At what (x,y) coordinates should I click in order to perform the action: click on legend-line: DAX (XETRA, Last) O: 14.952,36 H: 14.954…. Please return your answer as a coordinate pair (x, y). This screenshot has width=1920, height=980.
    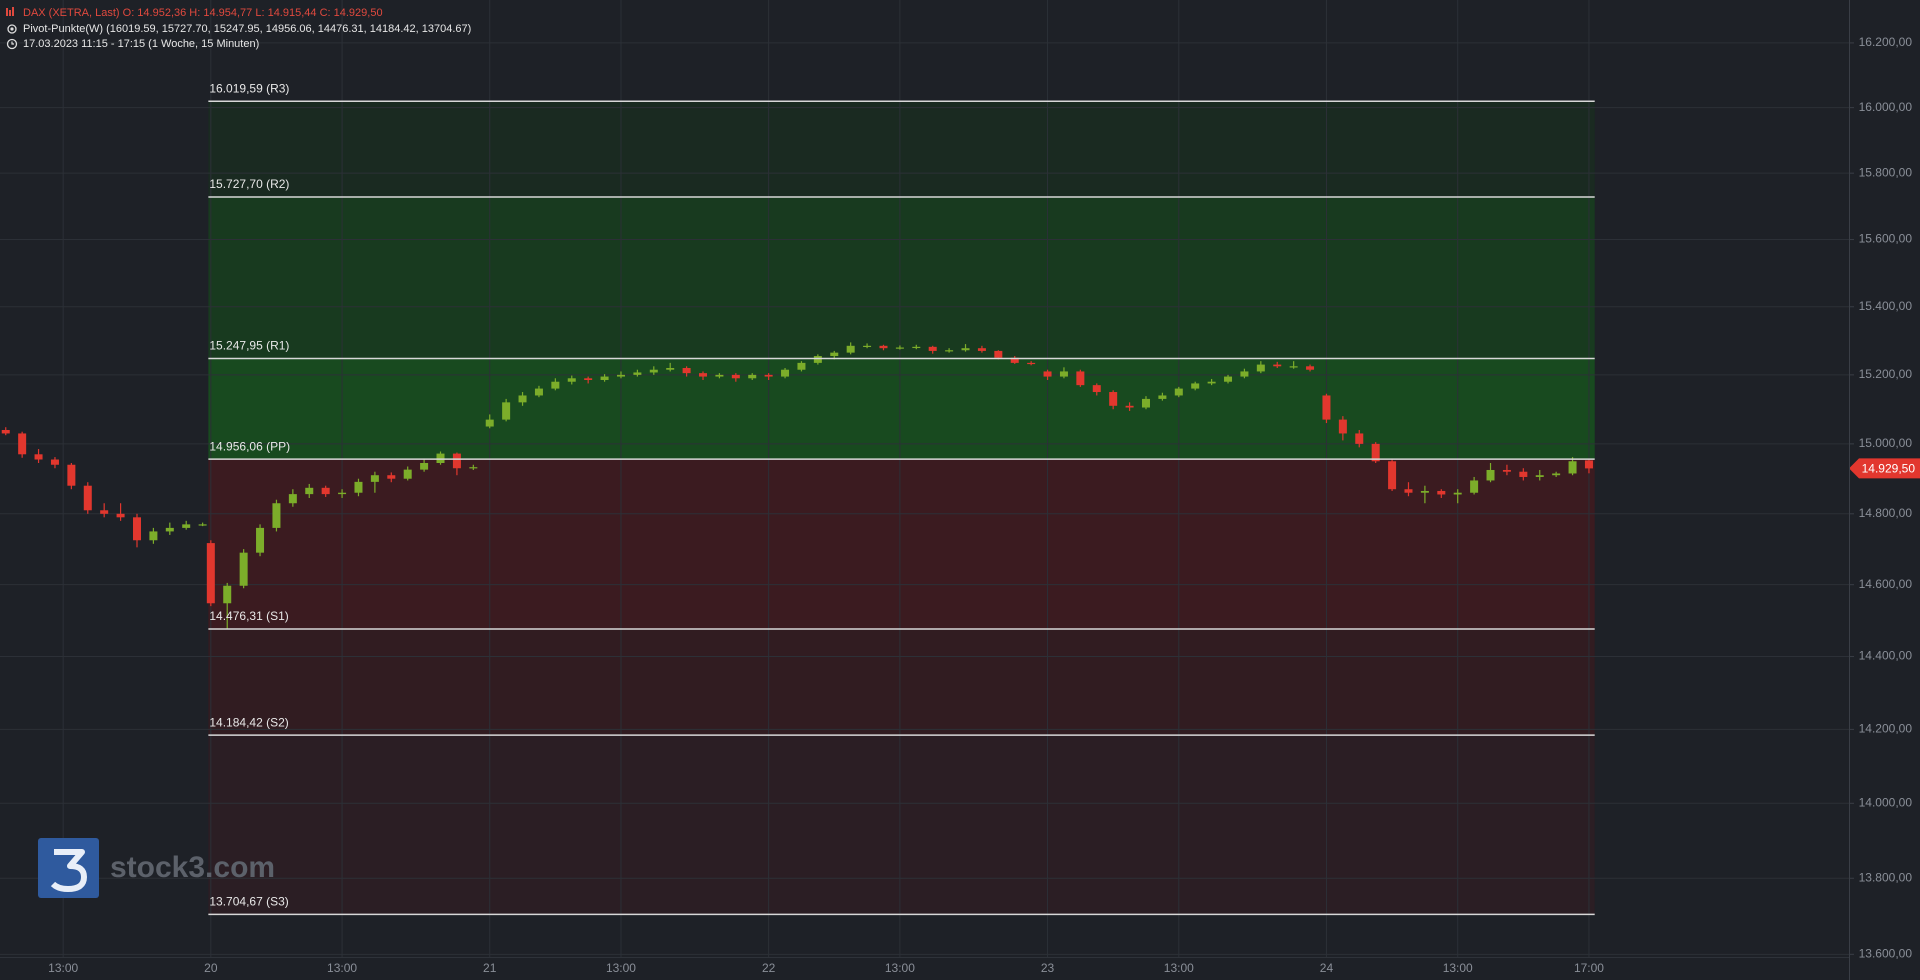
    Looking at the image, I should click on (203, 13).